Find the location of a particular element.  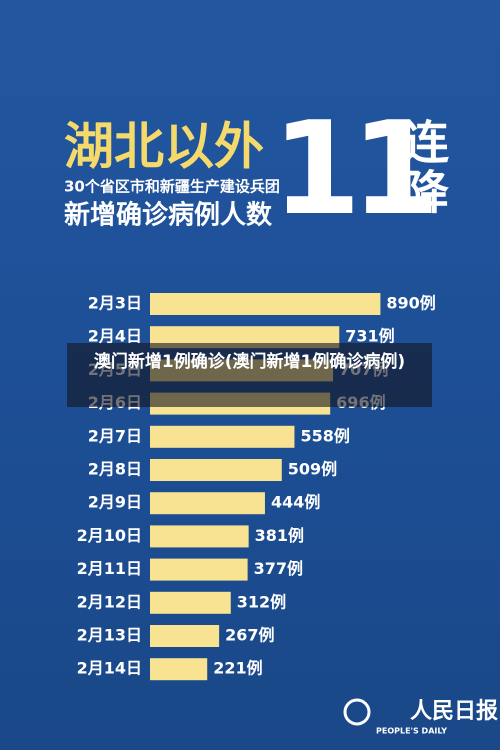

value-label: 267例 is located at coordinates (249, 635).